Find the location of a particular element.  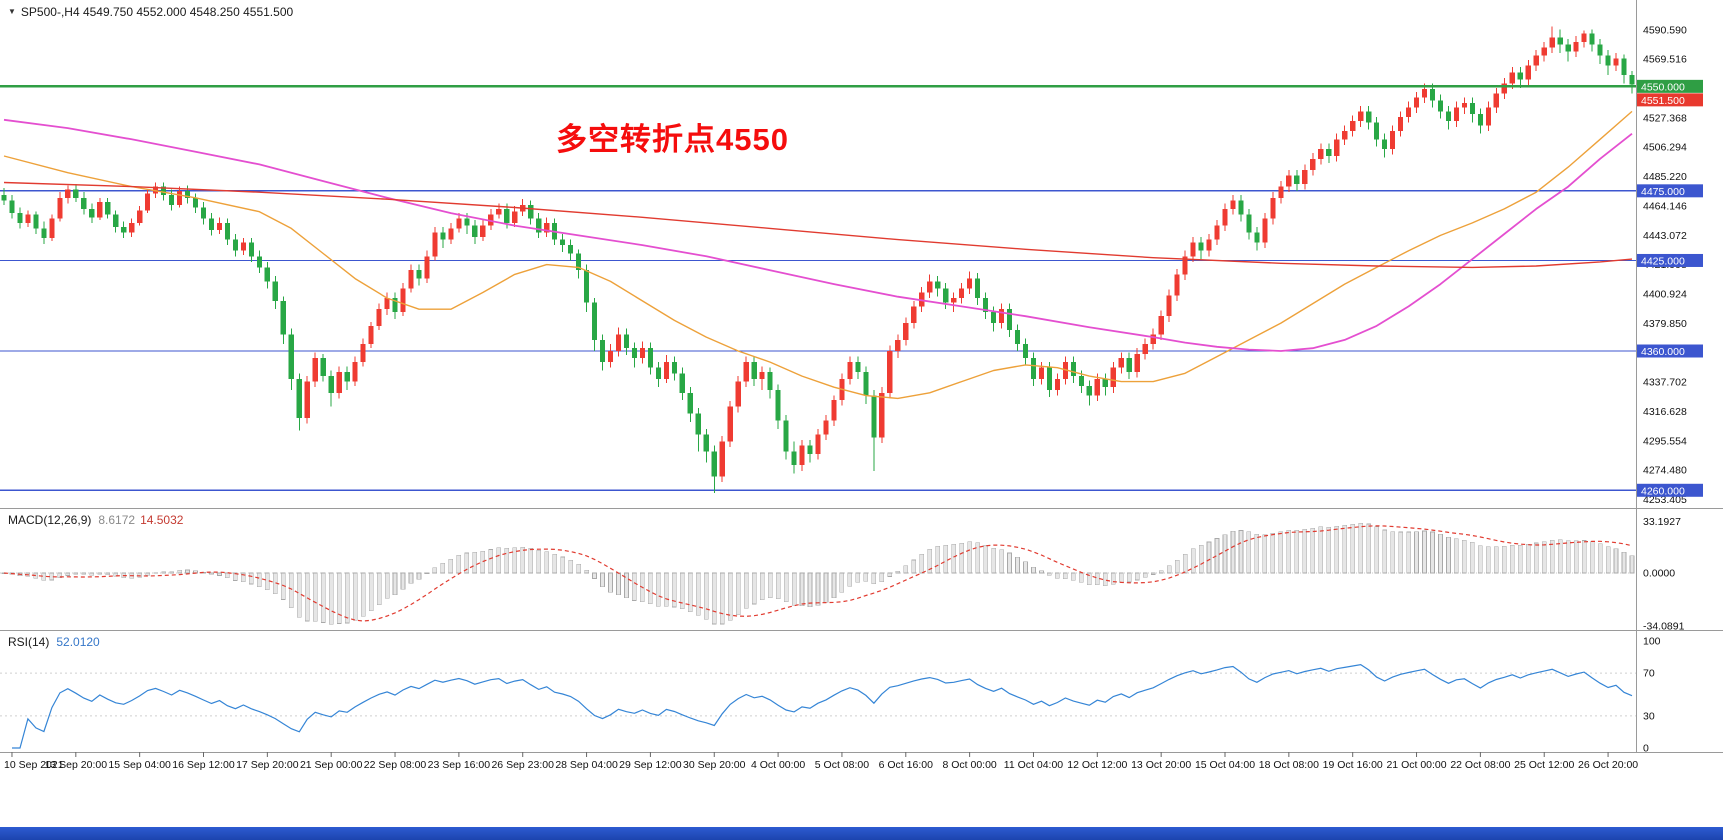

svg-text: 4551.500 is located at coordinates (1663, 101).